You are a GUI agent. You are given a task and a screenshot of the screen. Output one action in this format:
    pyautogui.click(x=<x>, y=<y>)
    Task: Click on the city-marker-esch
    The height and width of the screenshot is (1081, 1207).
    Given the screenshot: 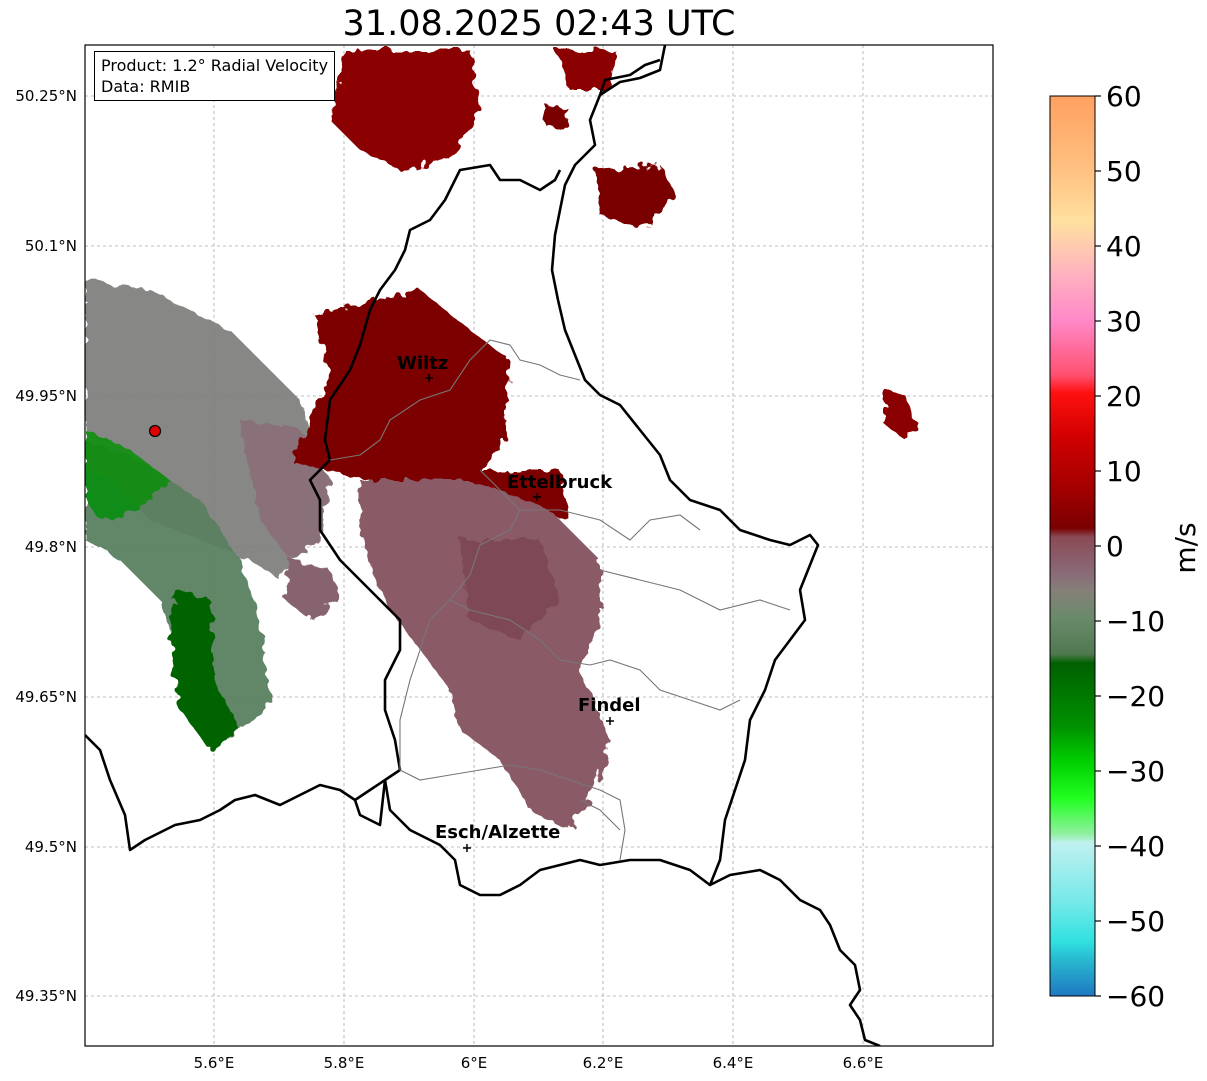 What is the action you would take?
    pyautogui.click(x=467, y=848)
    